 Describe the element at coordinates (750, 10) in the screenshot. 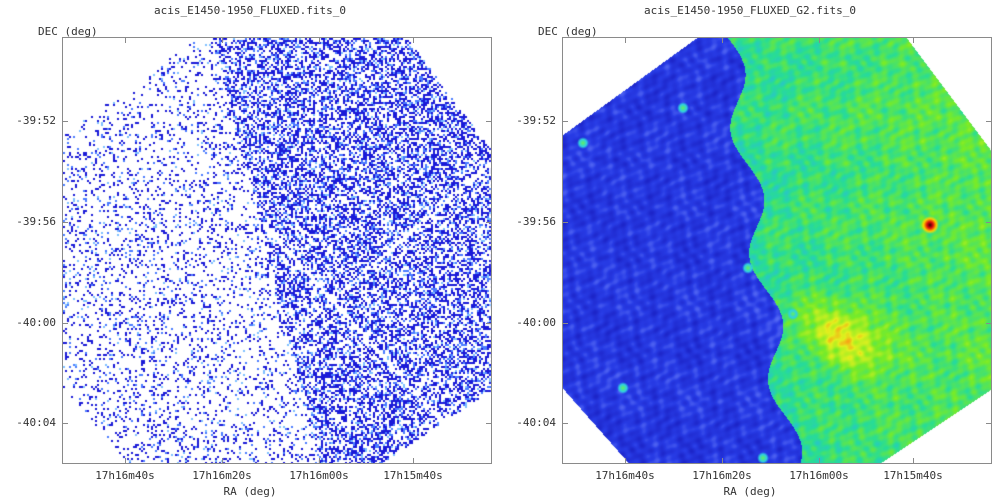

I see `panel-title: acis_E1450-1950_FLUXED_G2.fits_0` at that location.